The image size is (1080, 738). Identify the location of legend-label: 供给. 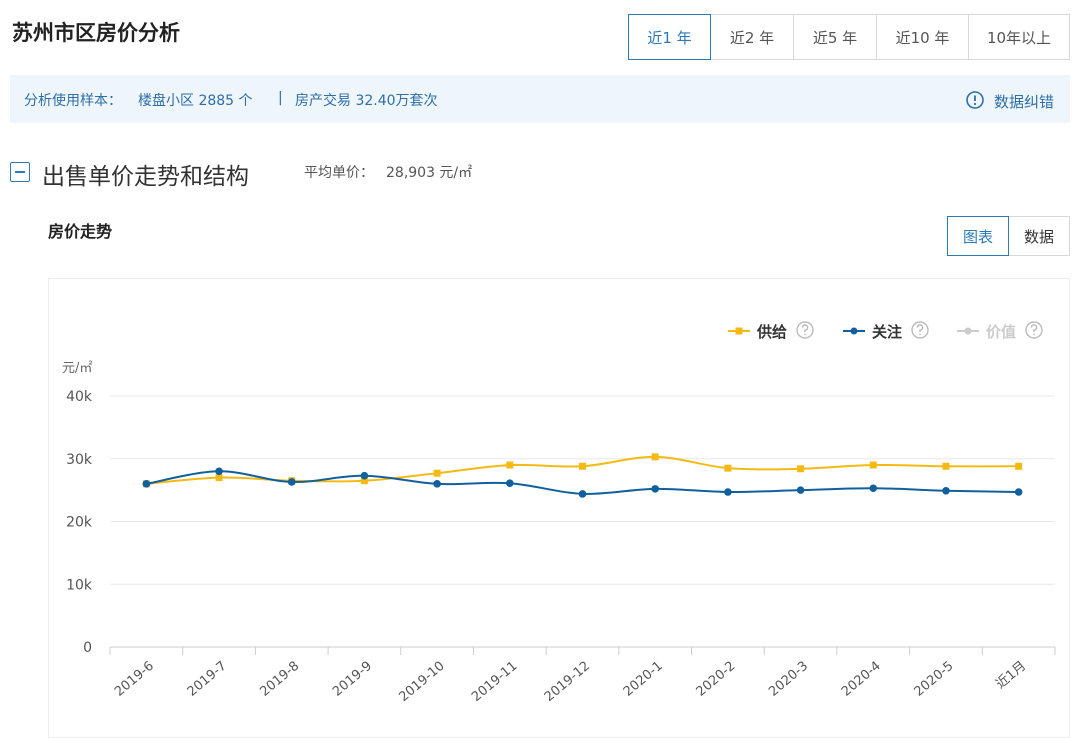
(771, 332).